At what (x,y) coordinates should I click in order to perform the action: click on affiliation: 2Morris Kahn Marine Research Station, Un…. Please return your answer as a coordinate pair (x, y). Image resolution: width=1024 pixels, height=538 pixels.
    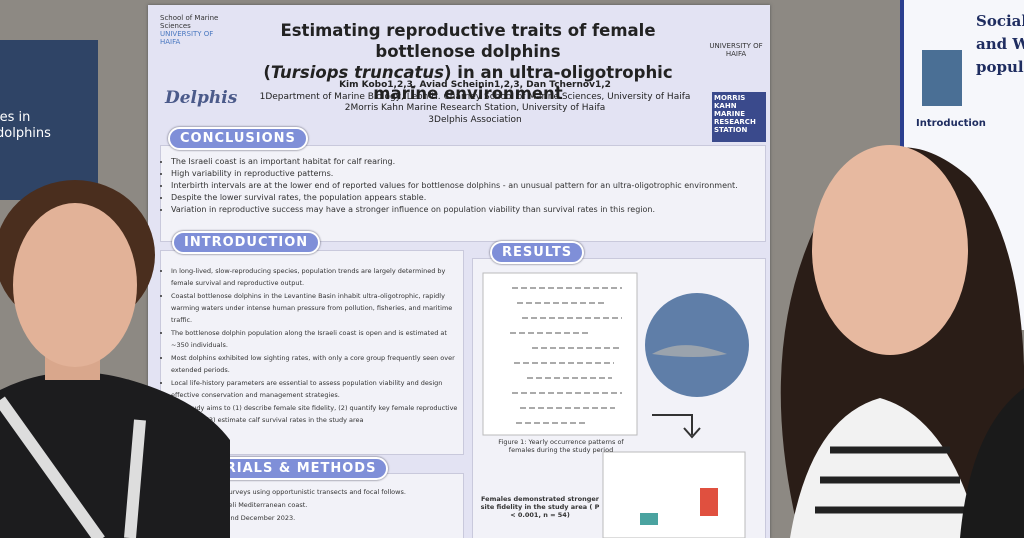
    Looking at the image, I should click on (475, 108).